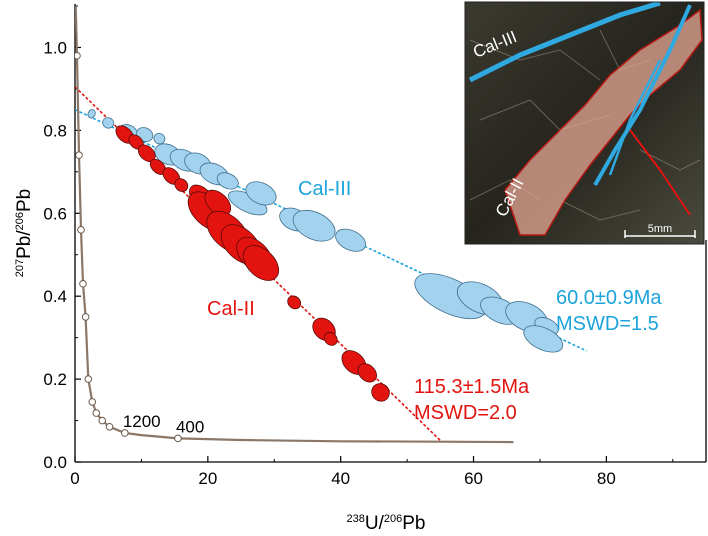  I want to click on x-tick-label: 80, so click(606, 478).